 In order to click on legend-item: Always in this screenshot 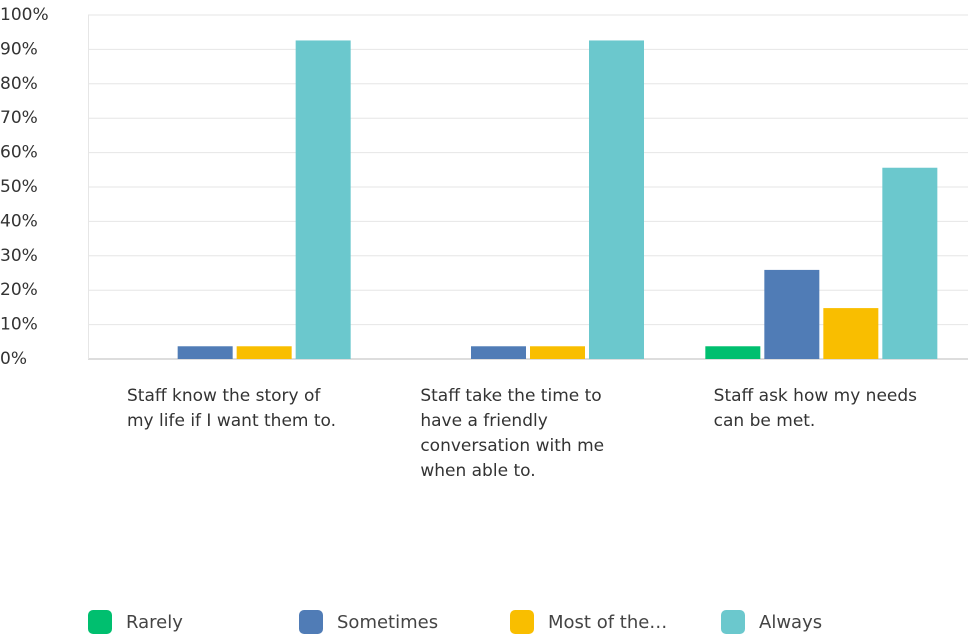, I will do `click(771, 622)`.